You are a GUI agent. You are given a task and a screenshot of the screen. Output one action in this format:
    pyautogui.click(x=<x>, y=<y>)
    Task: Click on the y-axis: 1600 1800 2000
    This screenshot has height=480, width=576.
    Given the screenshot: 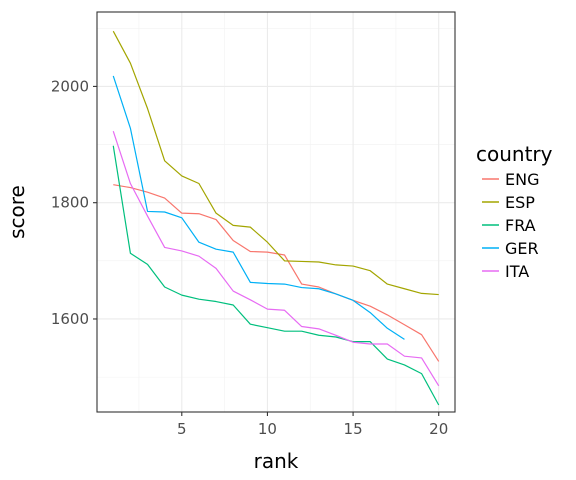 What is the action you would take?
    pyautogui.click(x=74, y=202)
    